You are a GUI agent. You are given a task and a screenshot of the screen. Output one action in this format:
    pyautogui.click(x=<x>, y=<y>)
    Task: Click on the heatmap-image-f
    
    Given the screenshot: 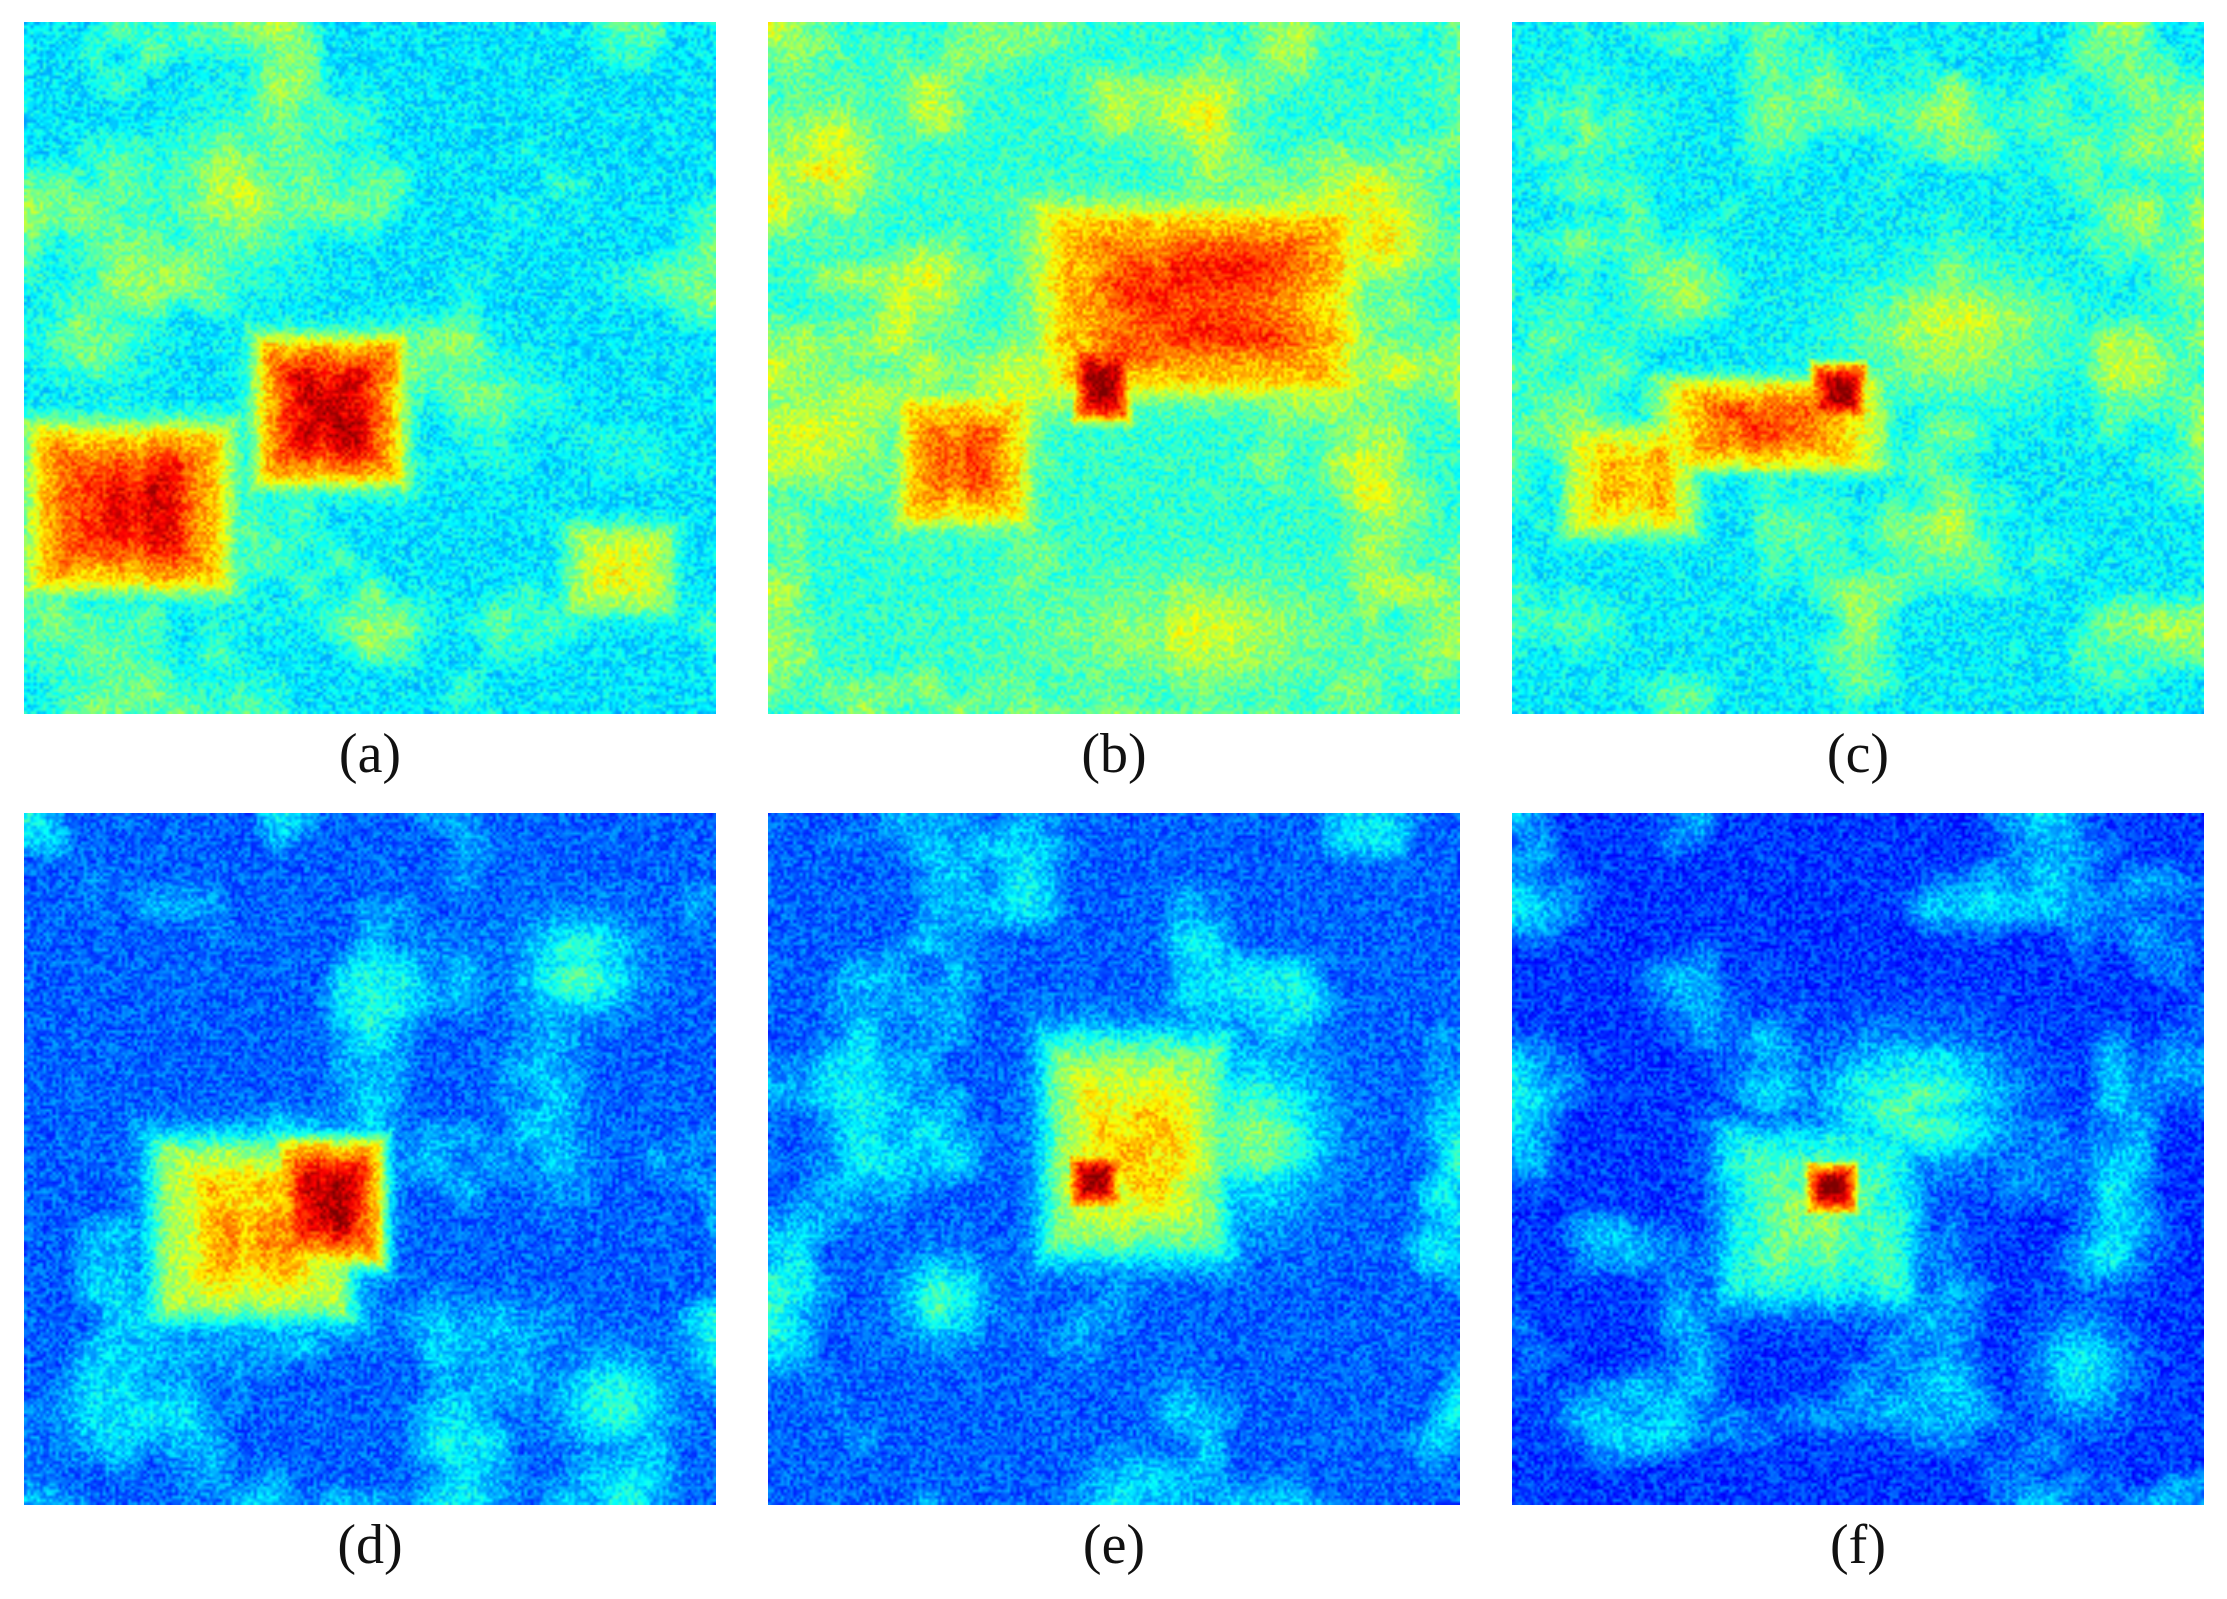 What is the action you would take?
    pyautogui.click(x=1858, y=1159)
    